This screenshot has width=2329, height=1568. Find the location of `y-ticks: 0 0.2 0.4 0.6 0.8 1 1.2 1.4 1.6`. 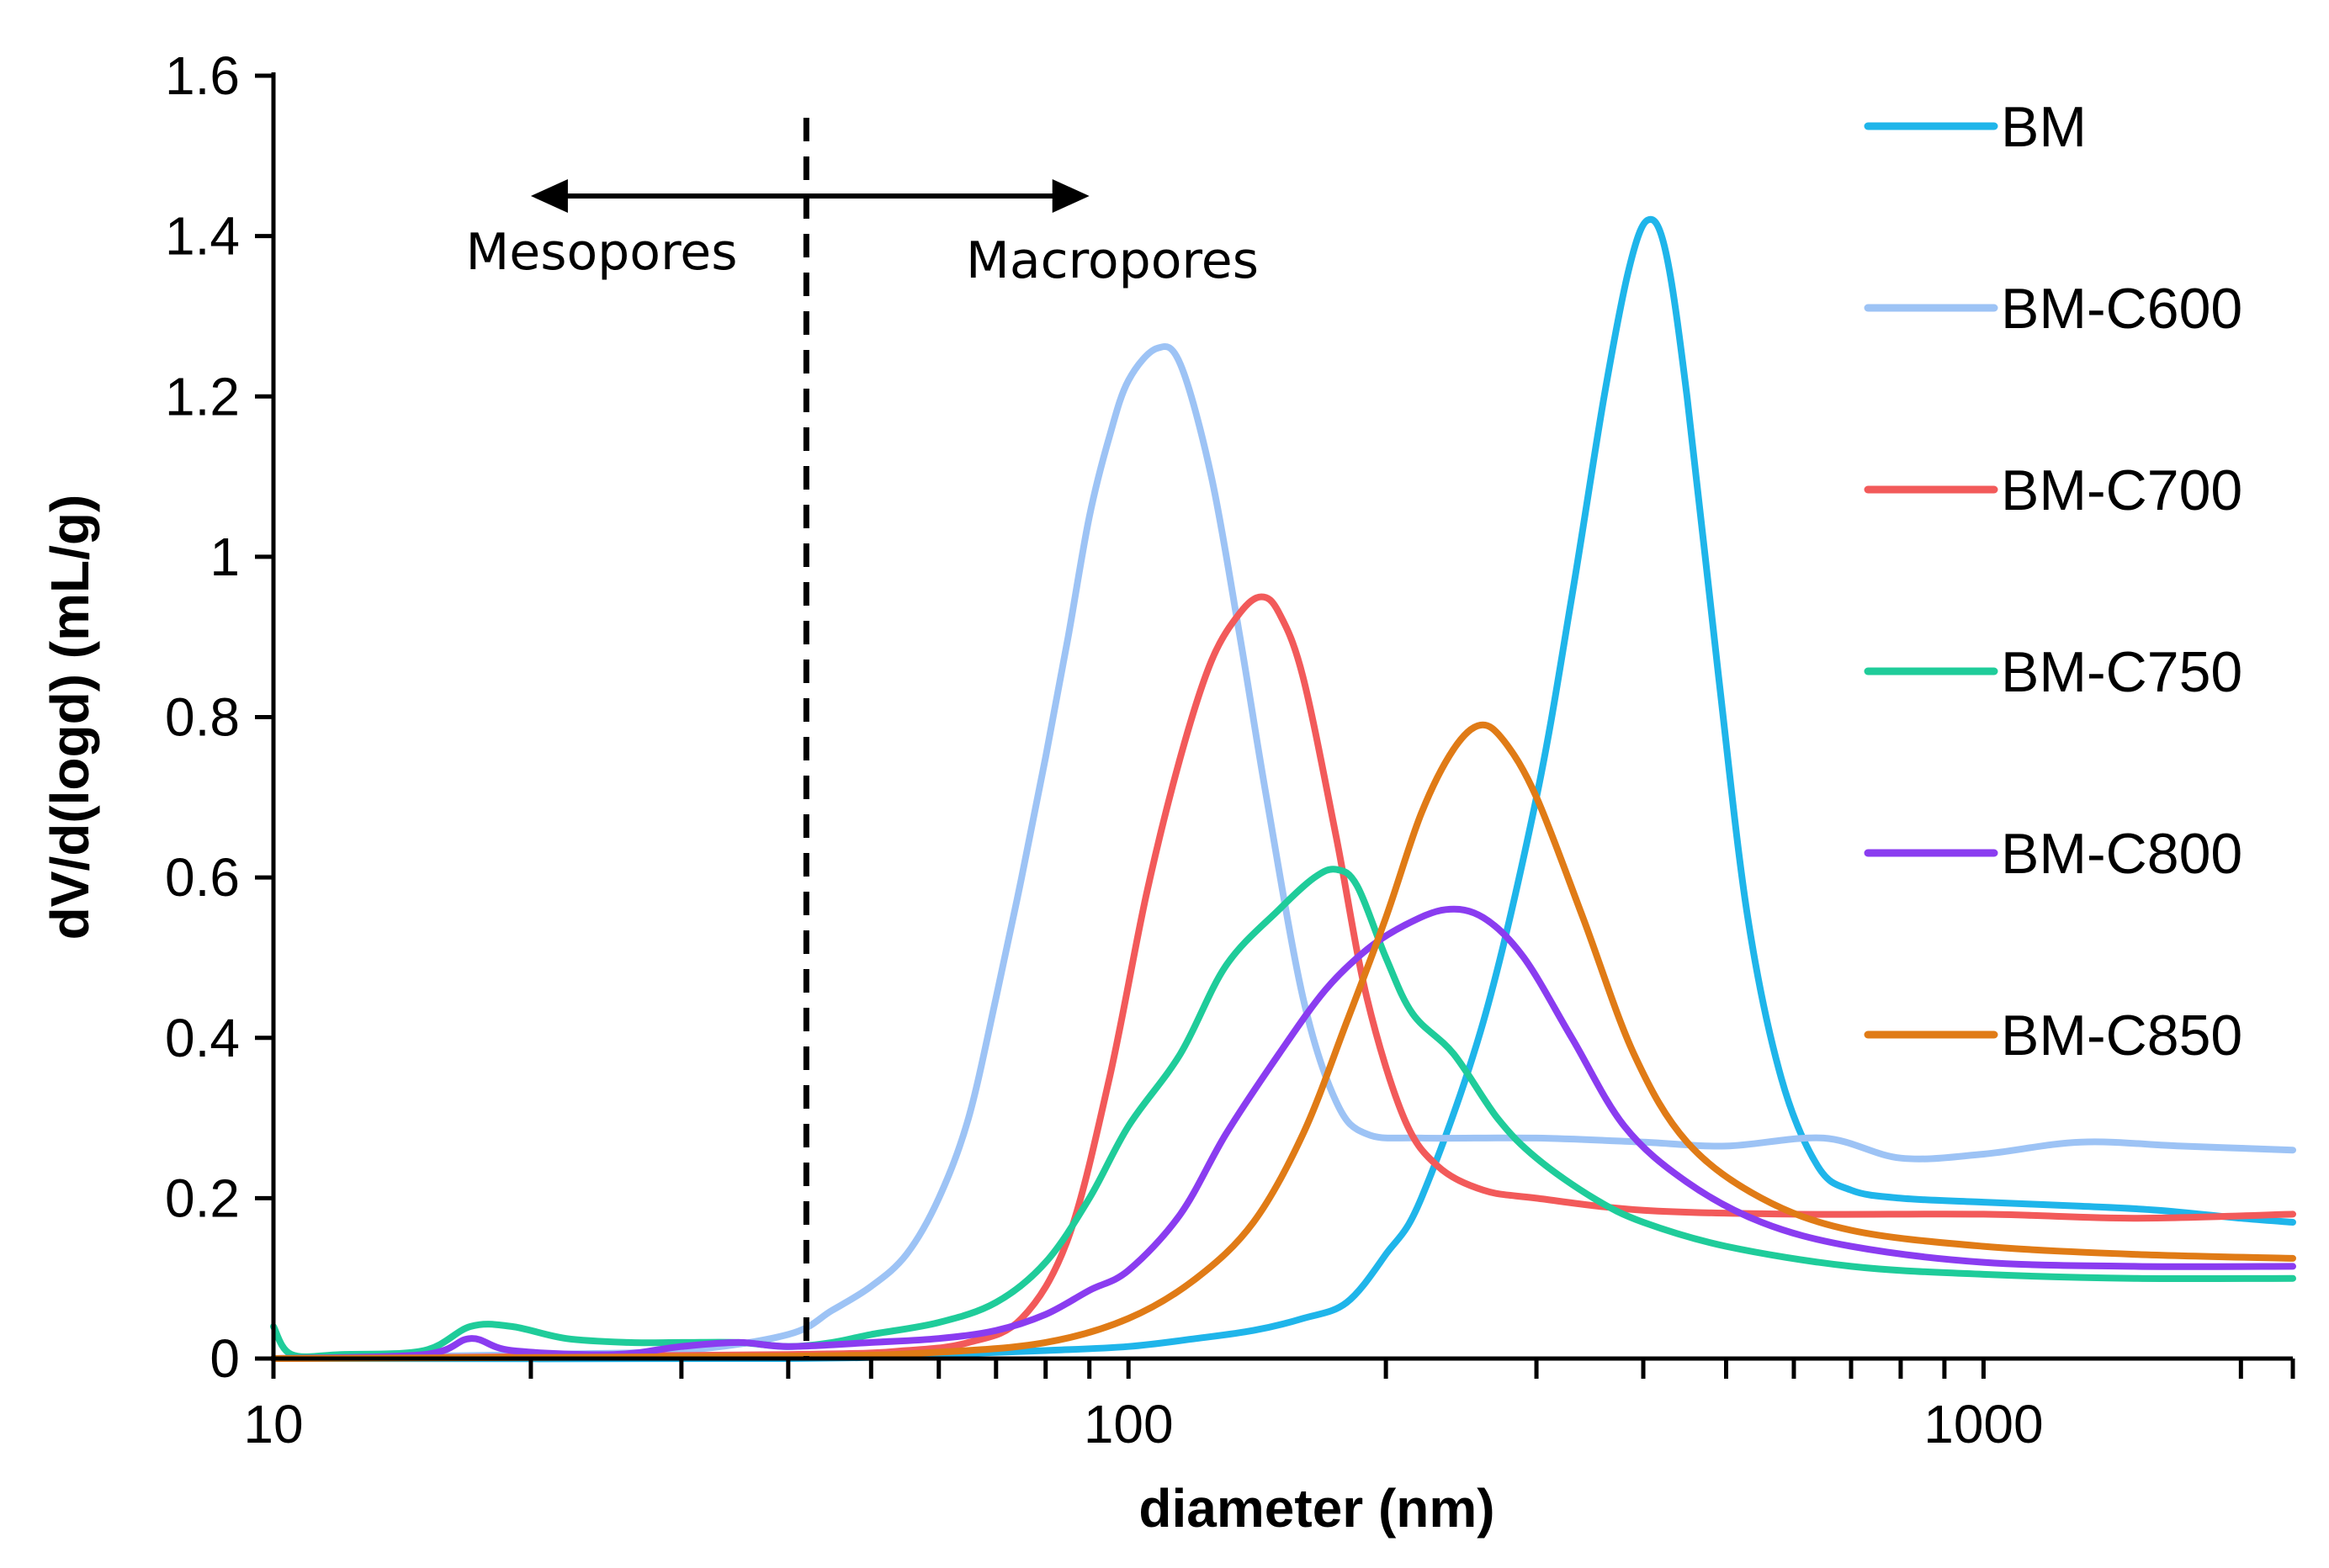

y-ticks: 0 0.2 0.4 0.6 0.8 1 1.2 1.4 1.6 is located at coordinates (219, 717).